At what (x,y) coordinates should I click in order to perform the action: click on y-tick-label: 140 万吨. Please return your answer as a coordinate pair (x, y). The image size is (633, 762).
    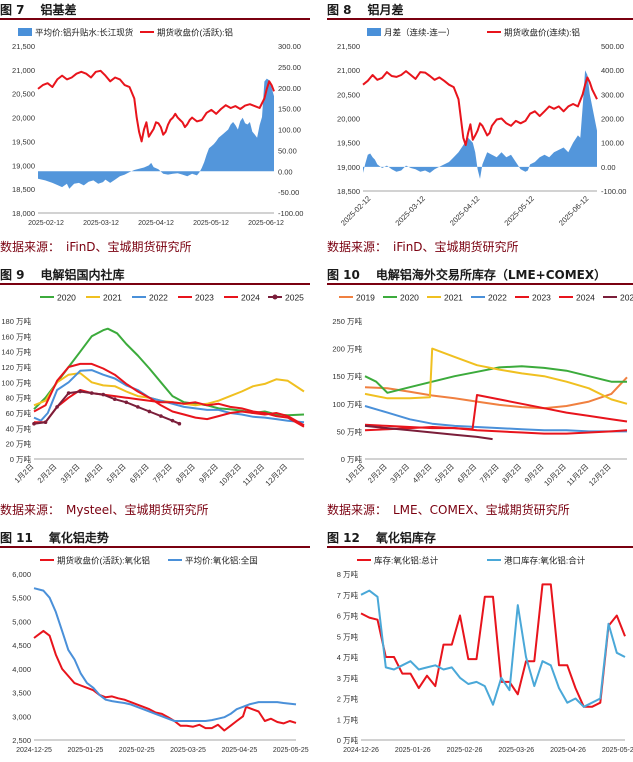
    Looking at the image, I should click on (16, 352).